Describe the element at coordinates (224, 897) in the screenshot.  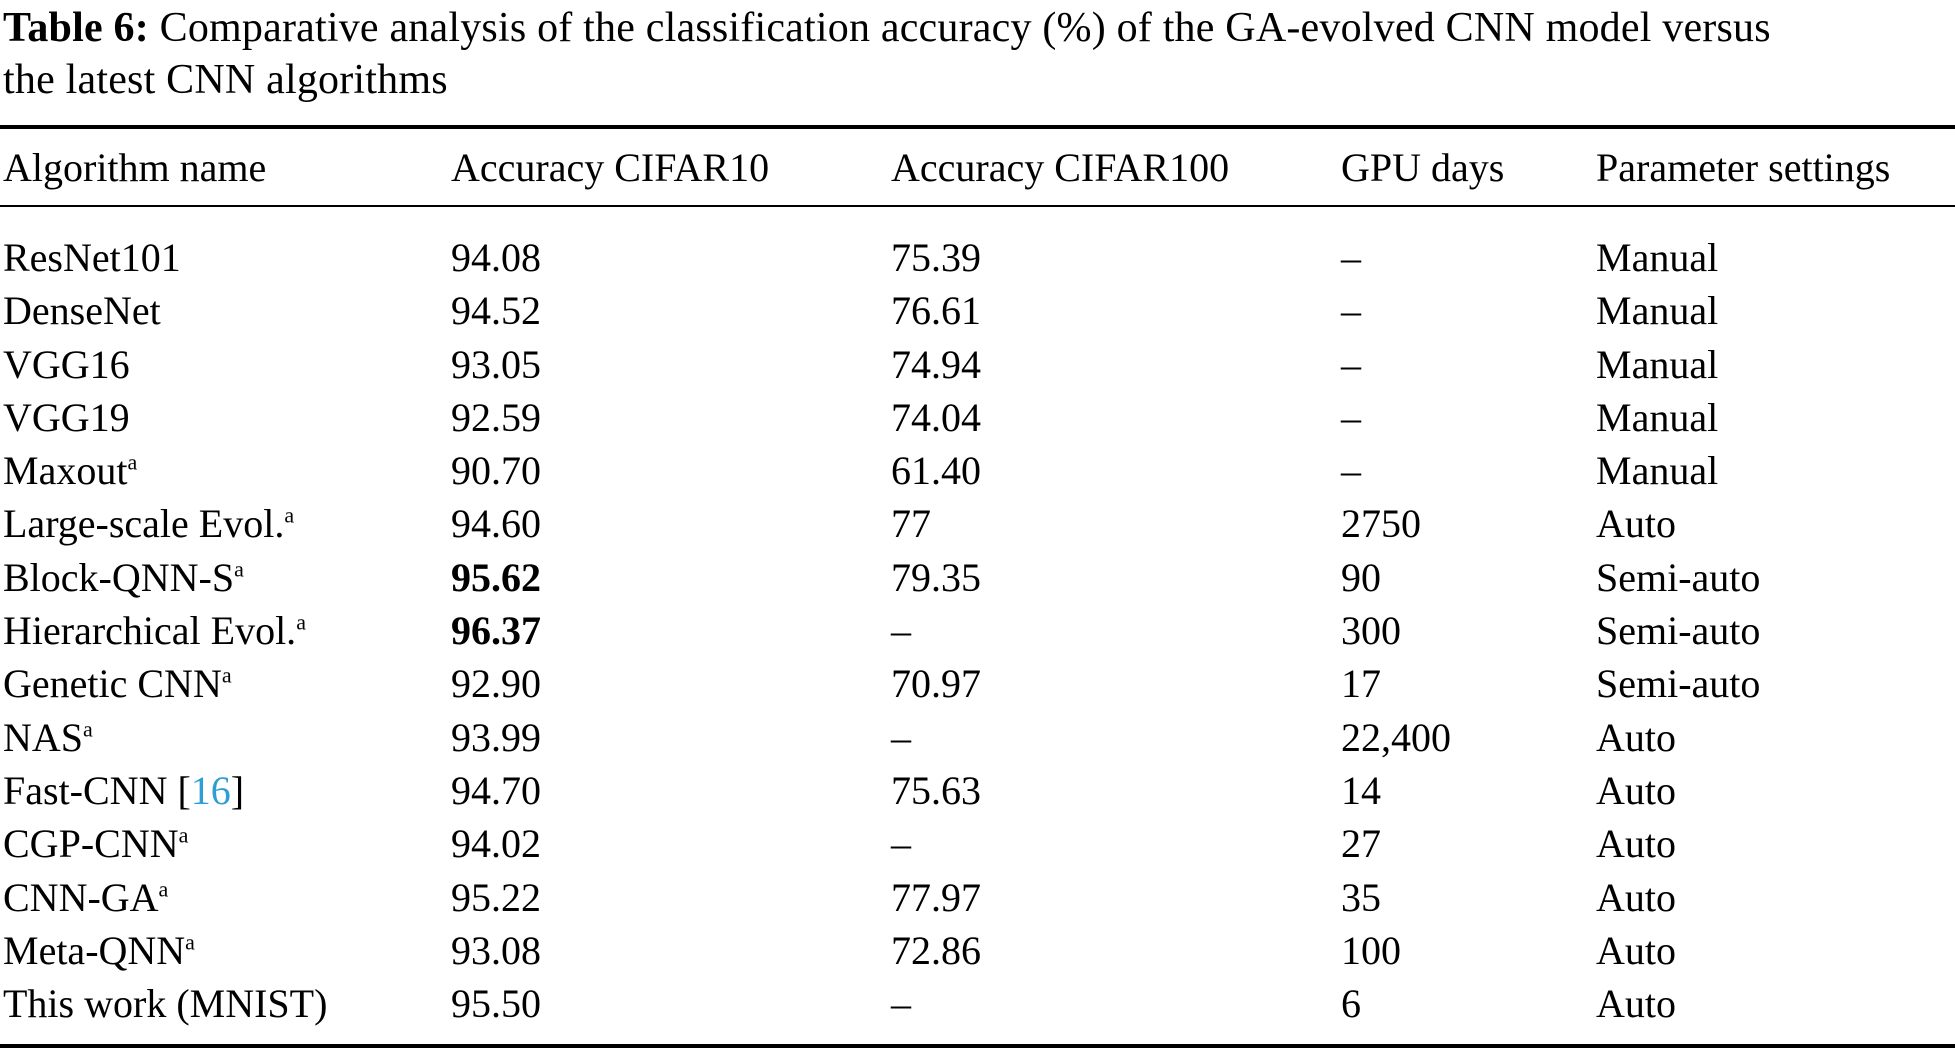
I see `cell-algorithm-name: CNN-GAa` at that location.